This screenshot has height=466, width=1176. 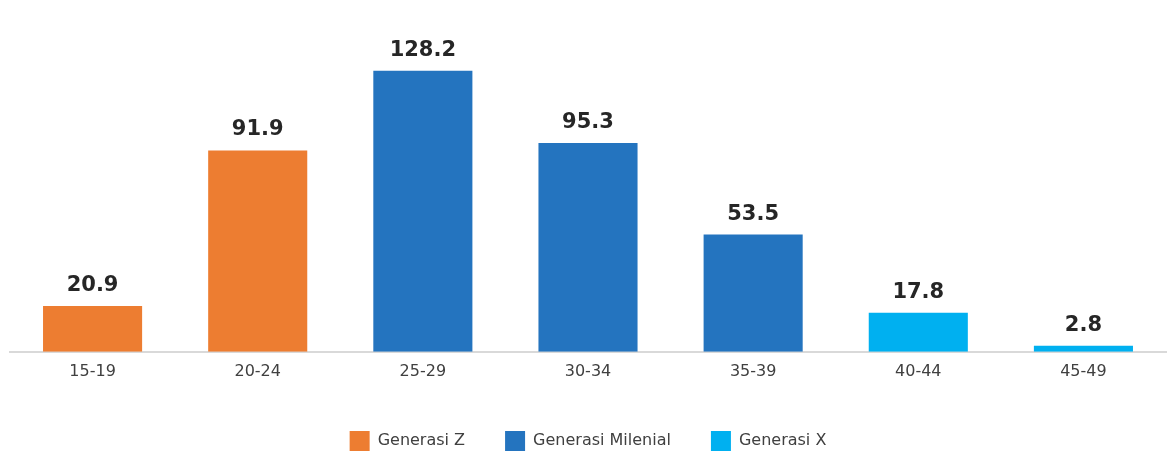 What do you see at coordinates (423, 370) in the screenshot?
I see `x-tick-label: 25-29` at bounding box center [423, 370].